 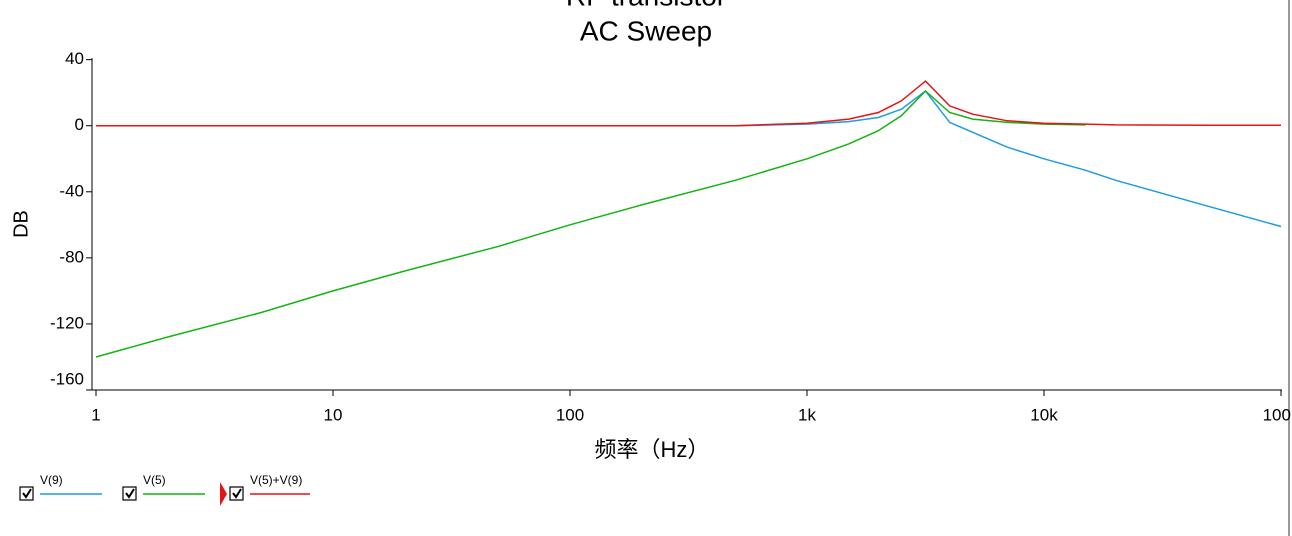 I want to click on legend-label: V(5), so click(x=154, y=480).